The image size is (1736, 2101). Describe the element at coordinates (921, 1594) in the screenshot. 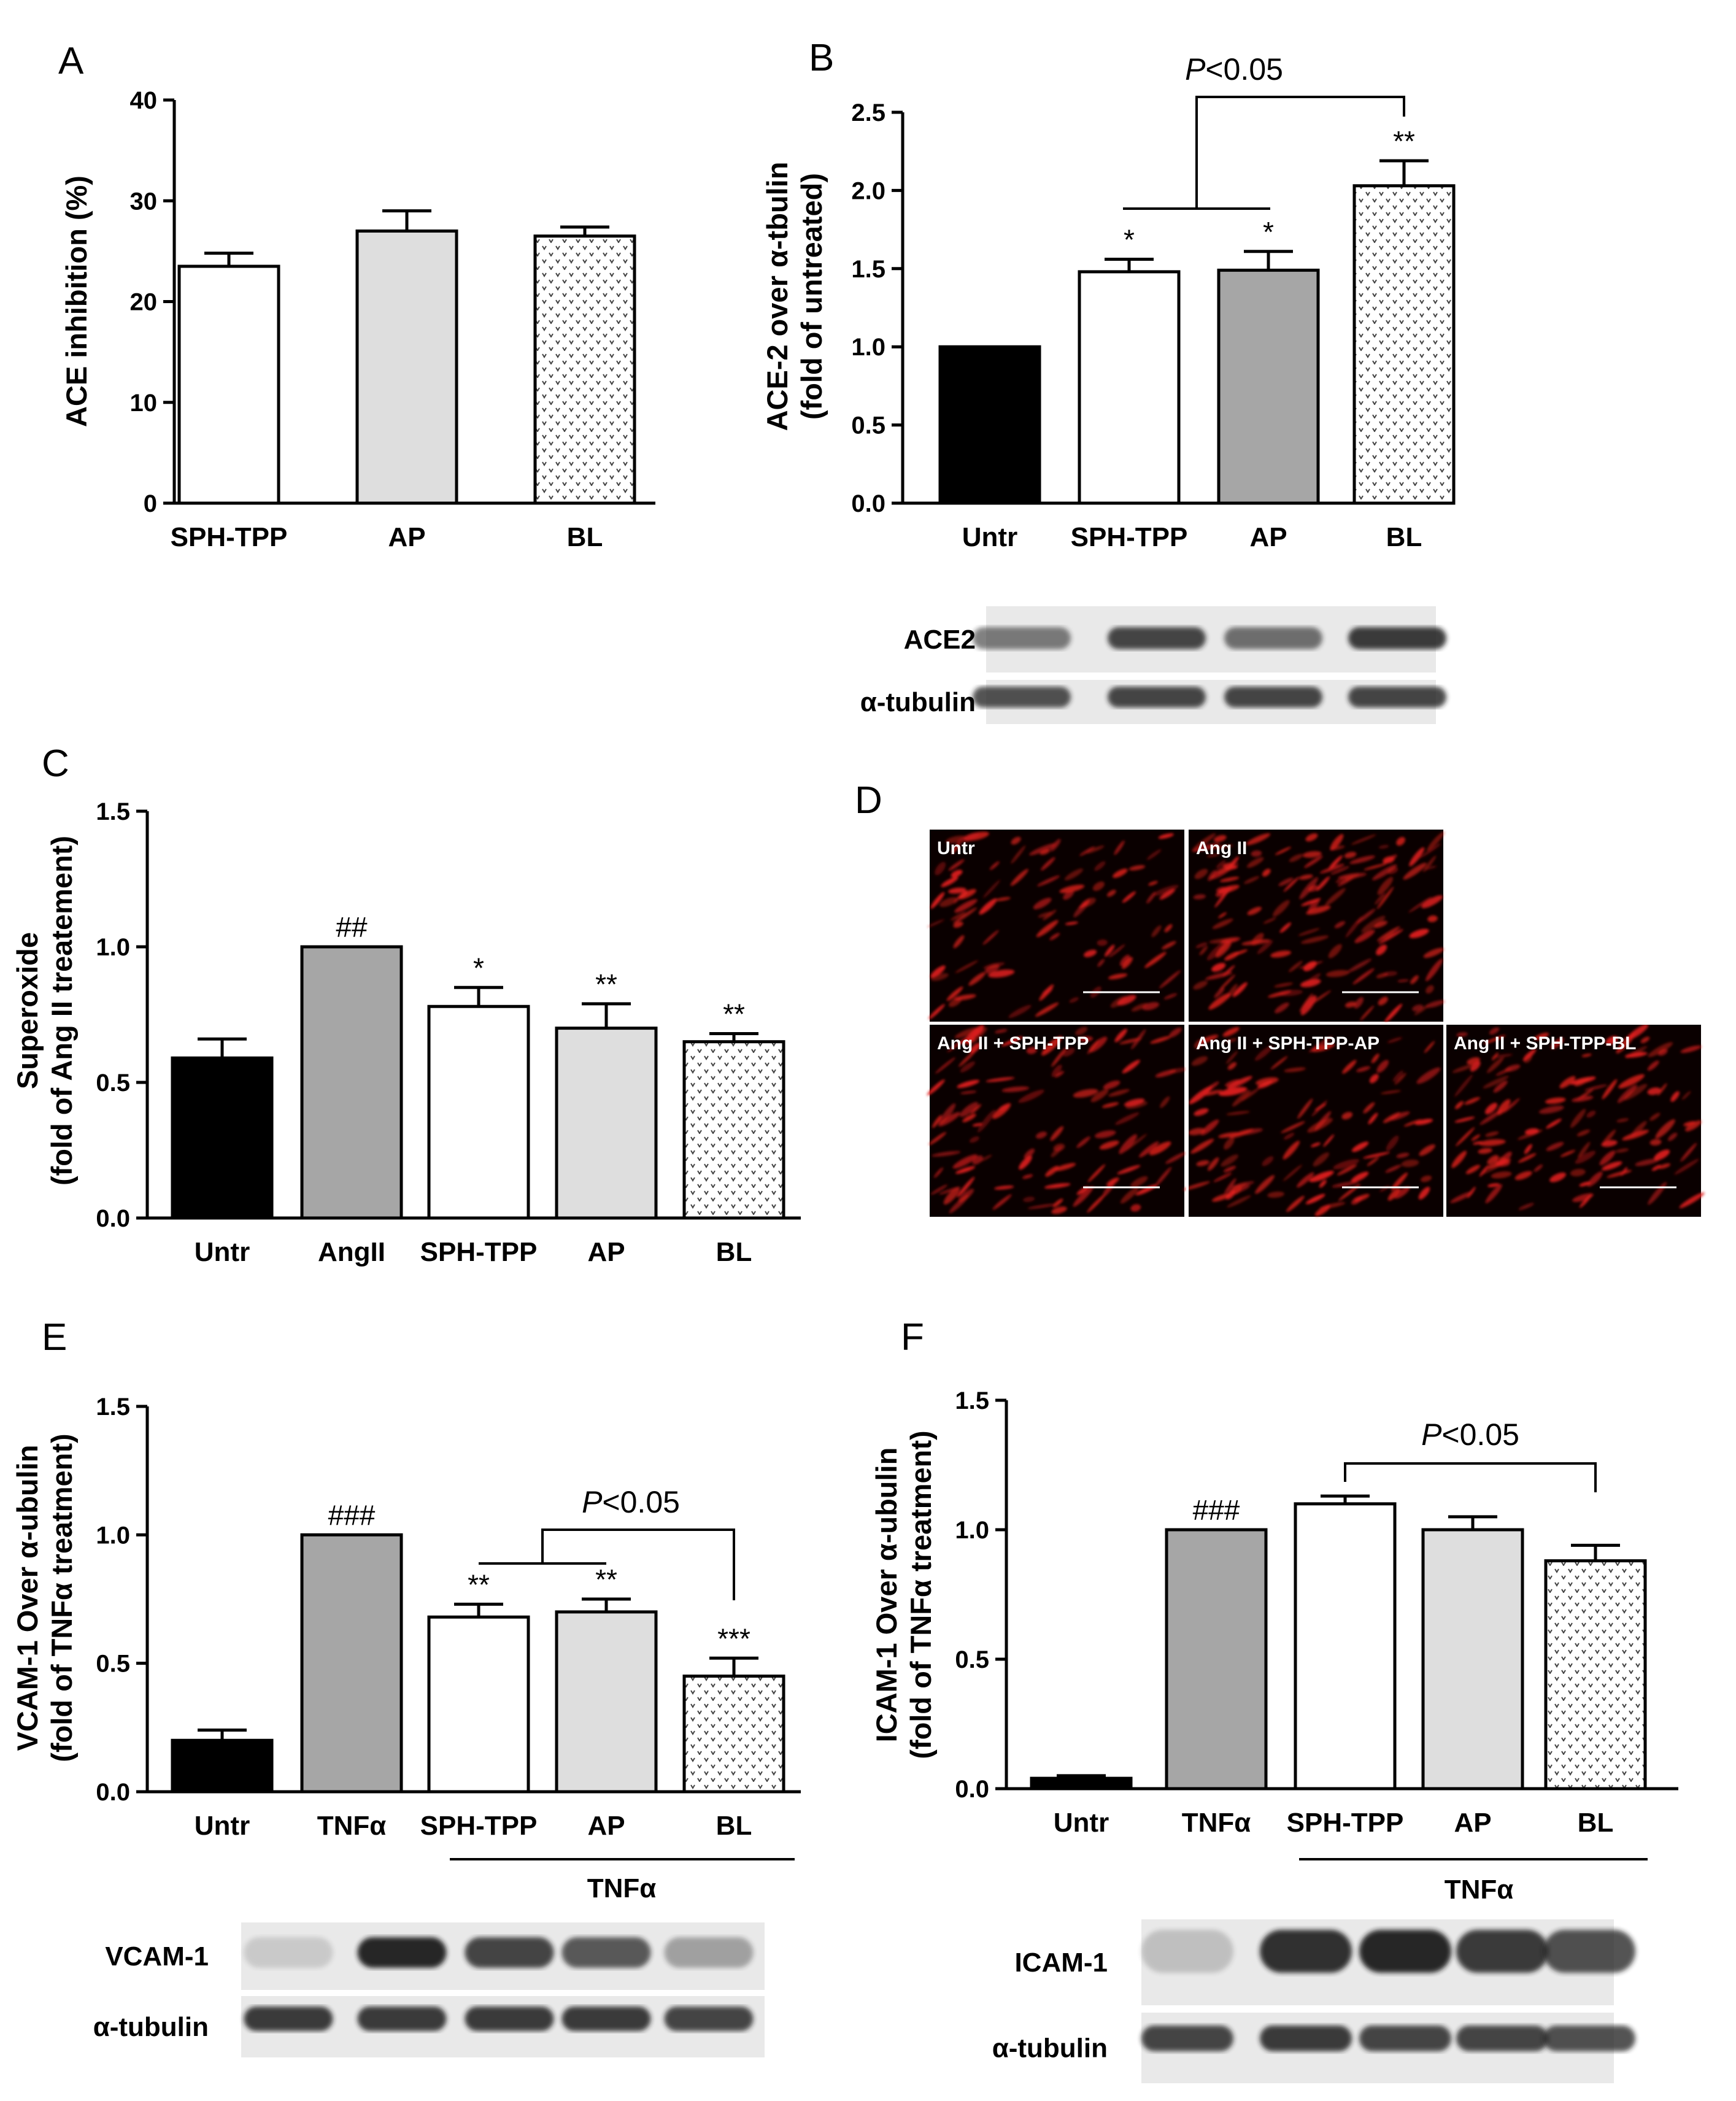

I see `y-axis-title-line: (fold of TNFα treatment)` at that location.